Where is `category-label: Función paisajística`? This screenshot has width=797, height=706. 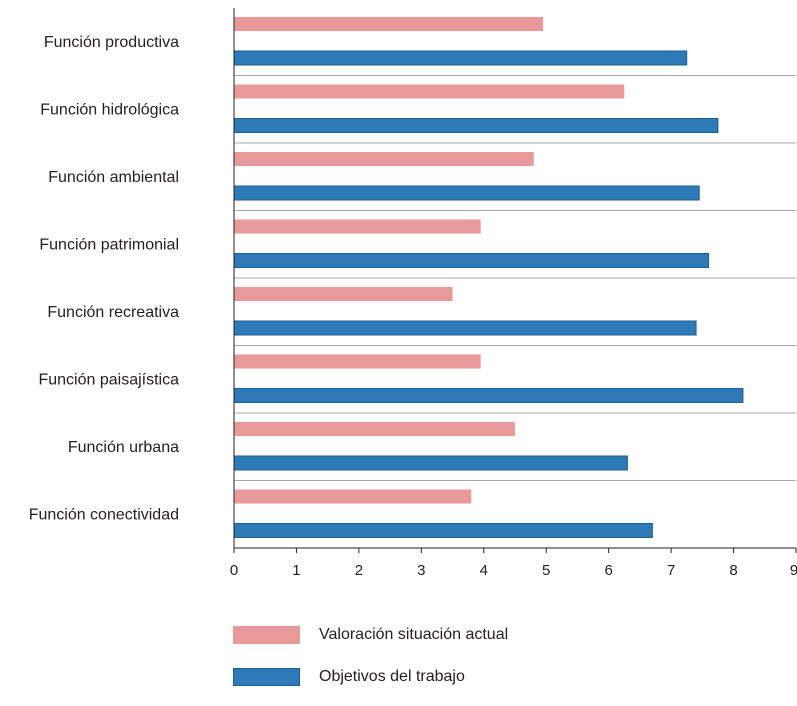
category-label: Función paisajística is located at coordinates (108, 379).